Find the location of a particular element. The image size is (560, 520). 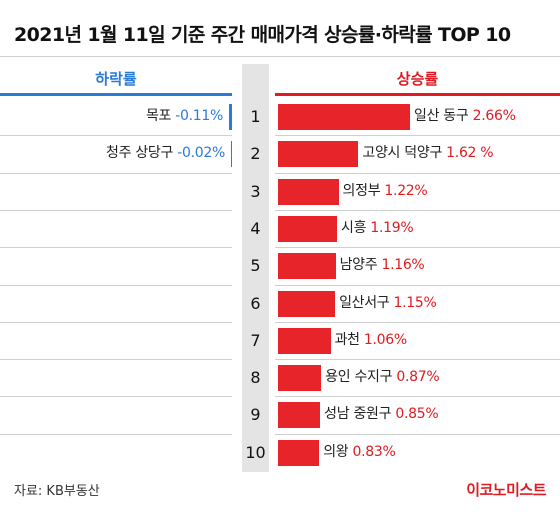

rise-region-name: 고양시 덕양구 is located at coordinates (402, 153).